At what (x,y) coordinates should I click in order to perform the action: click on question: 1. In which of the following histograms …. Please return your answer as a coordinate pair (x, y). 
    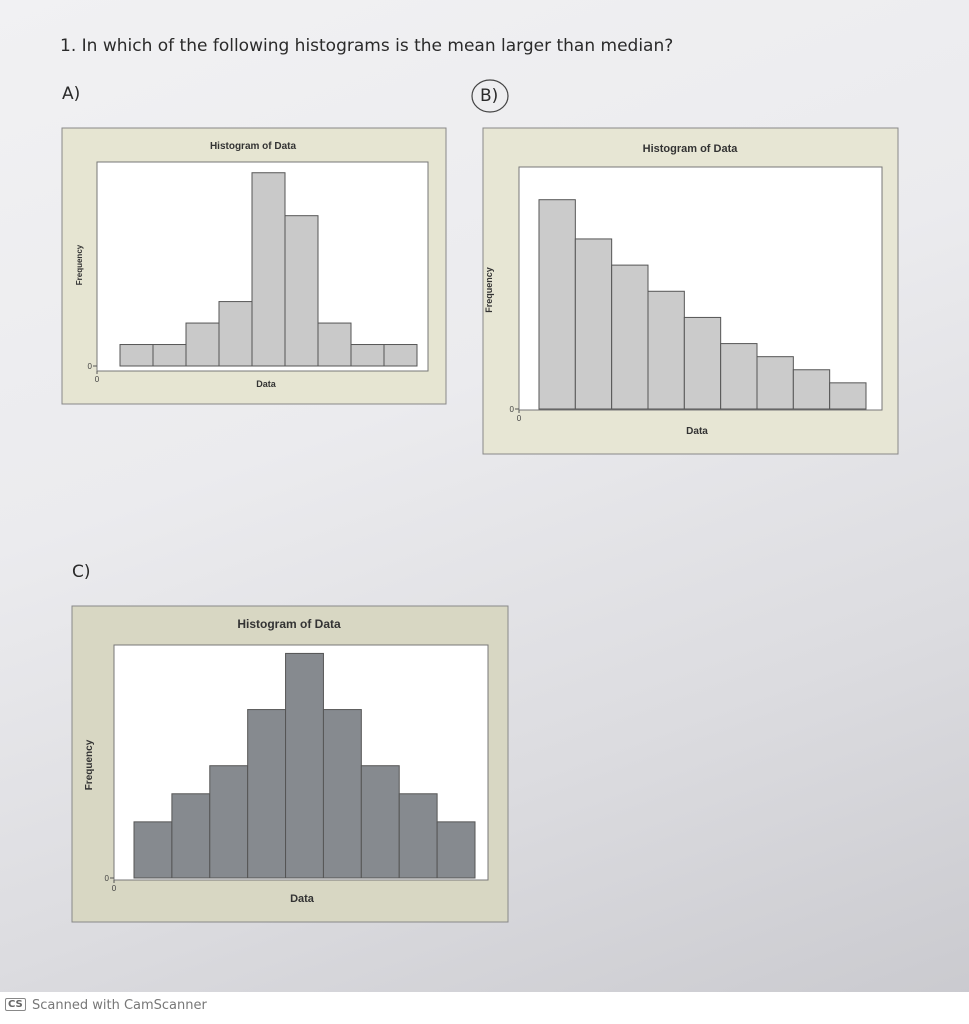
    Looking at the image, I should click on (367, 46).